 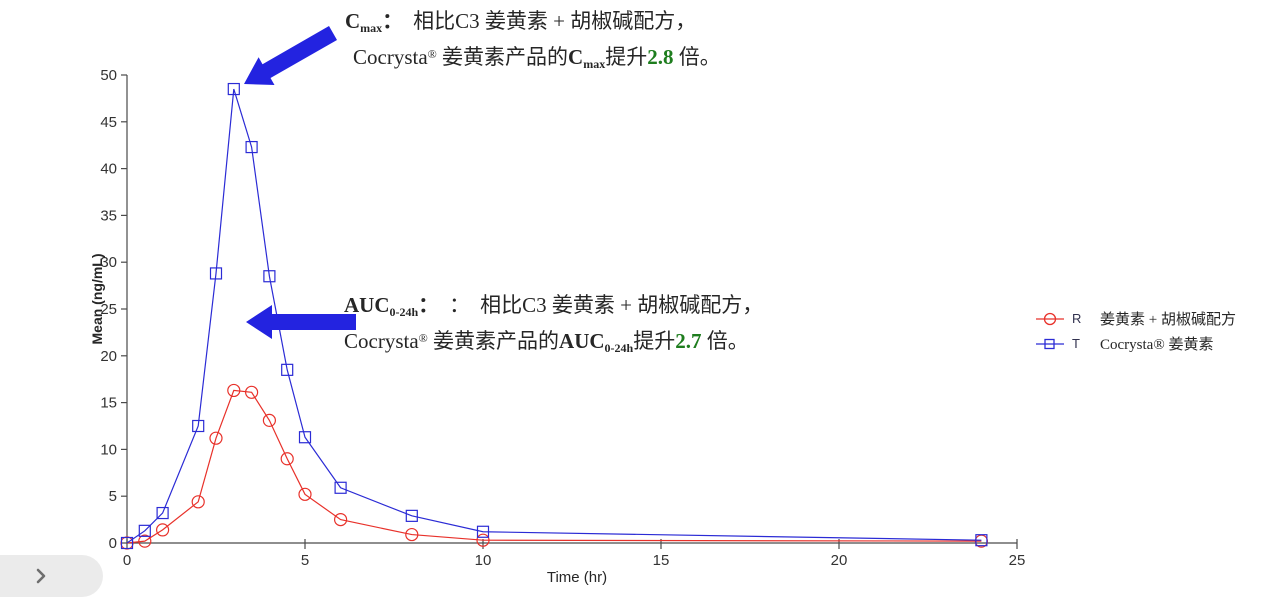 What do you see at coordinates (661, 560) in the screenshot?
I see `x-tick-label: 15` at bounding box center [661, 560].